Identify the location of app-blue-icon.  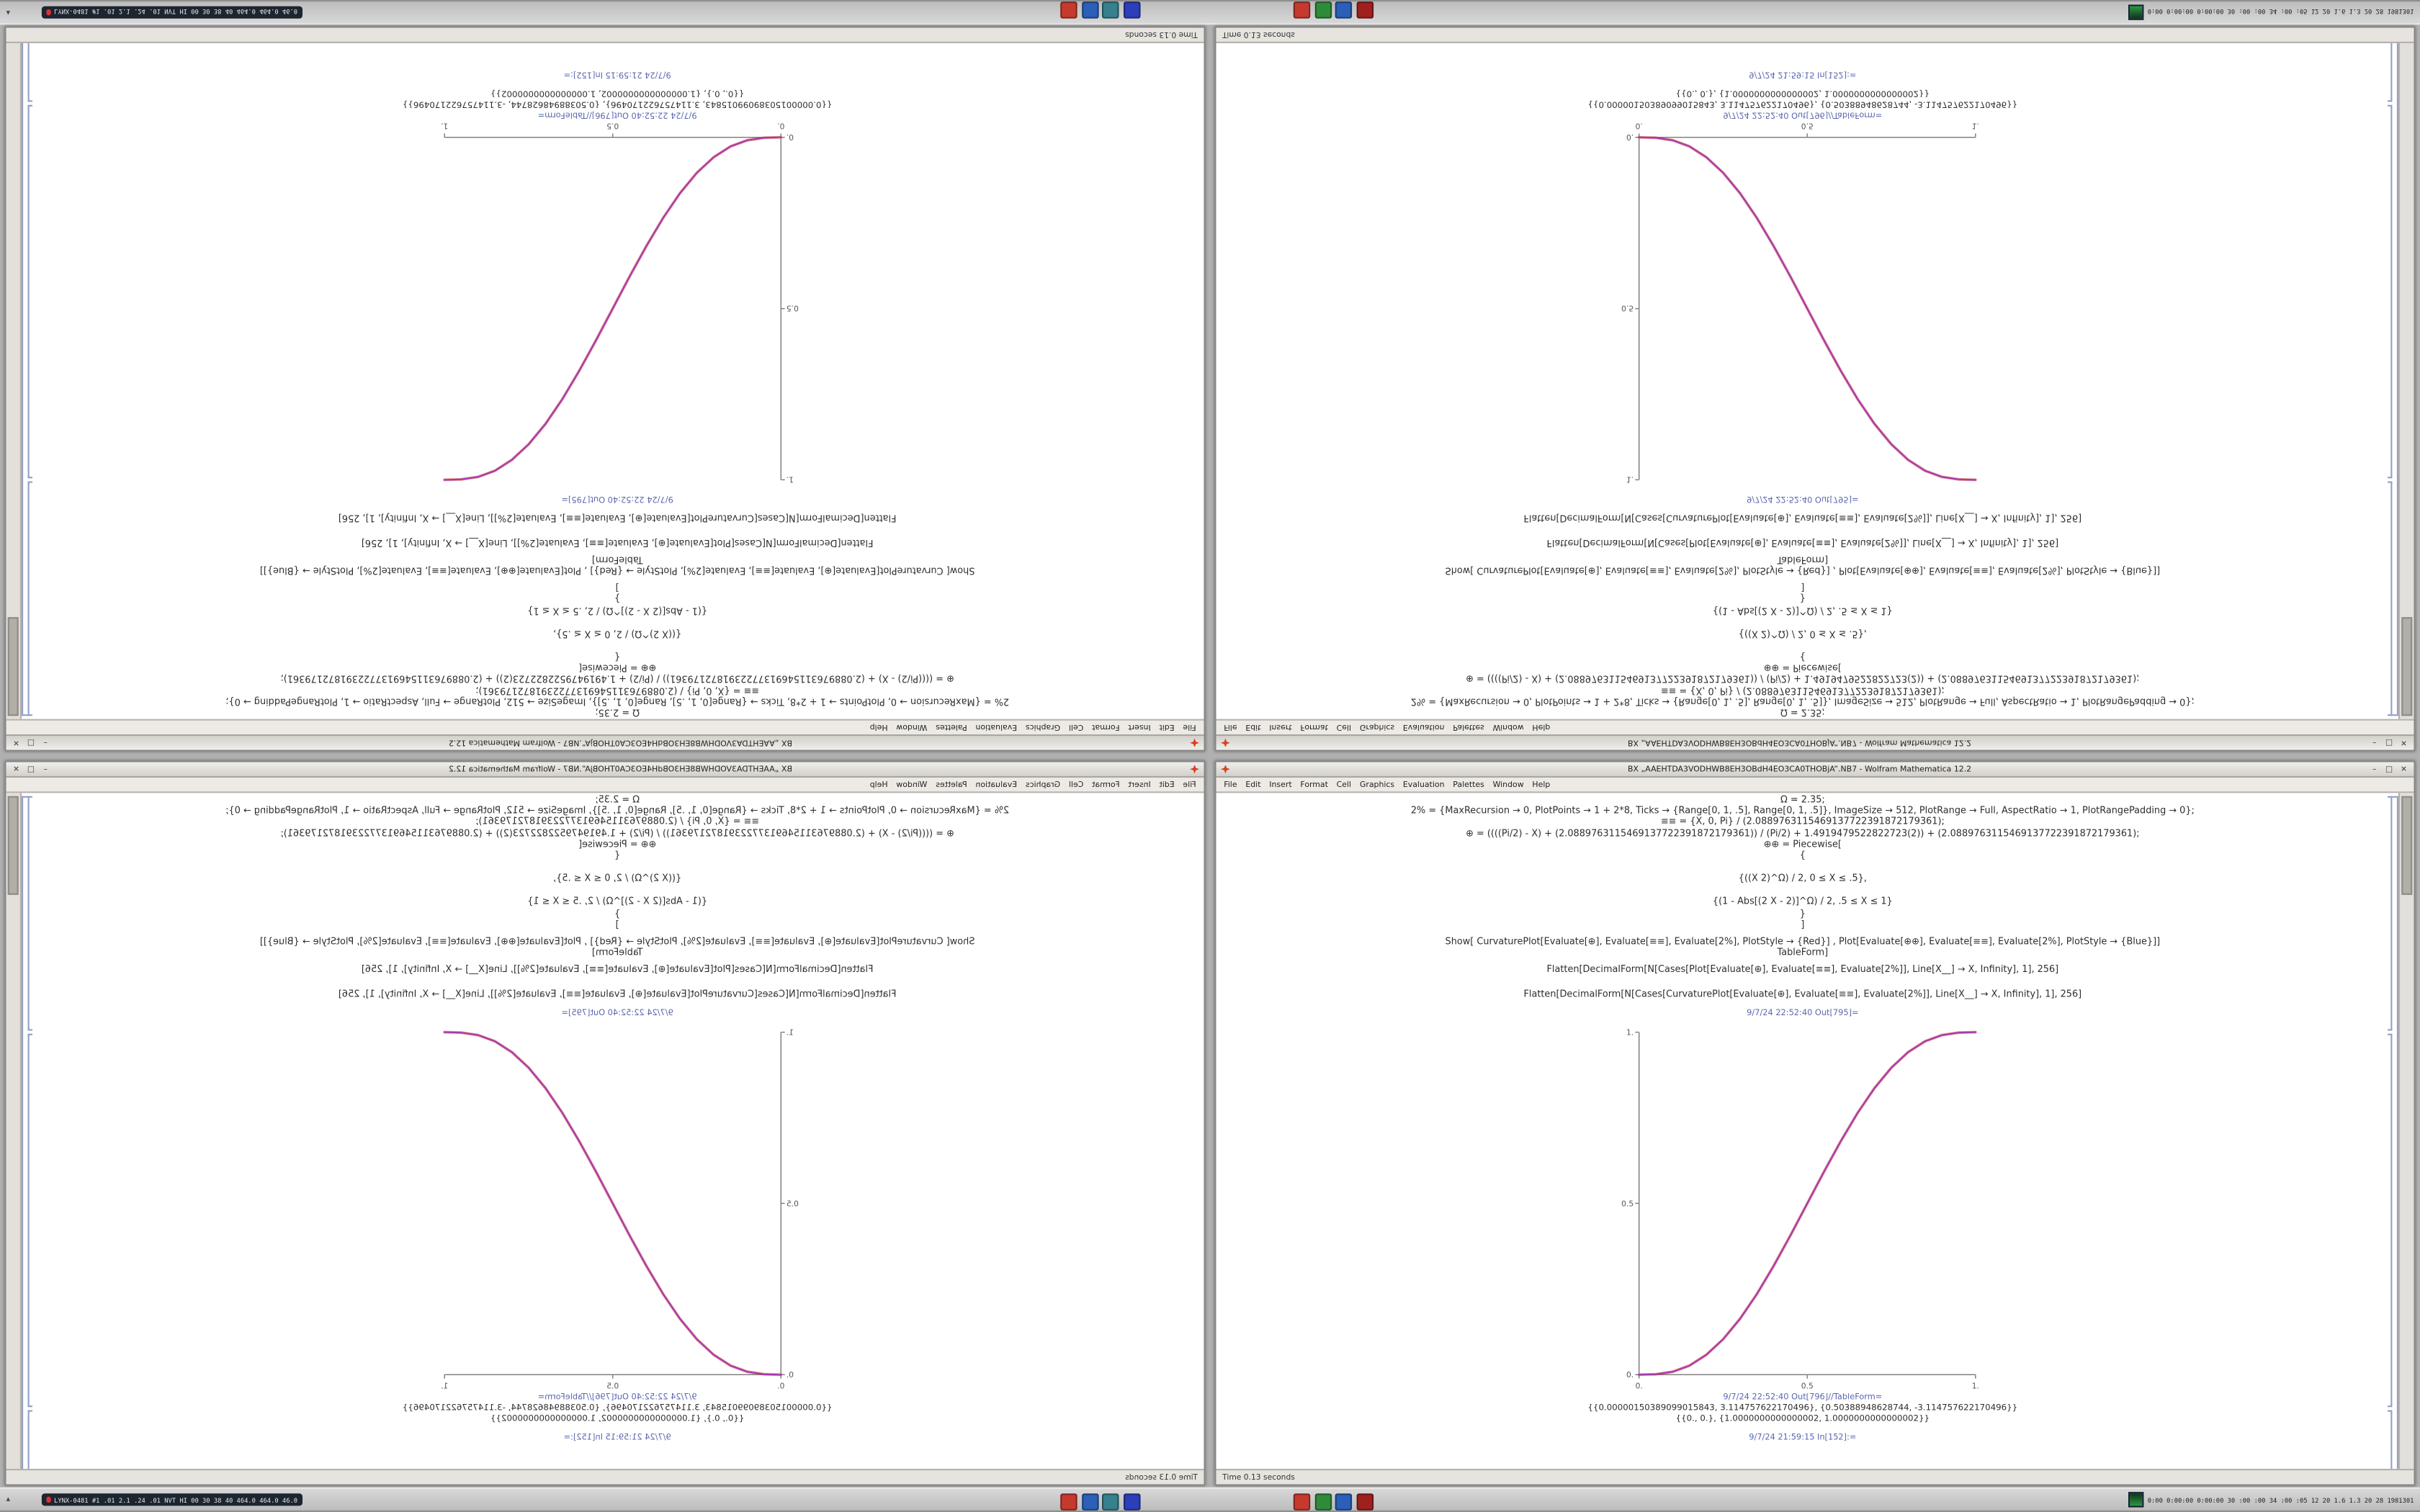
(1089, 1501).